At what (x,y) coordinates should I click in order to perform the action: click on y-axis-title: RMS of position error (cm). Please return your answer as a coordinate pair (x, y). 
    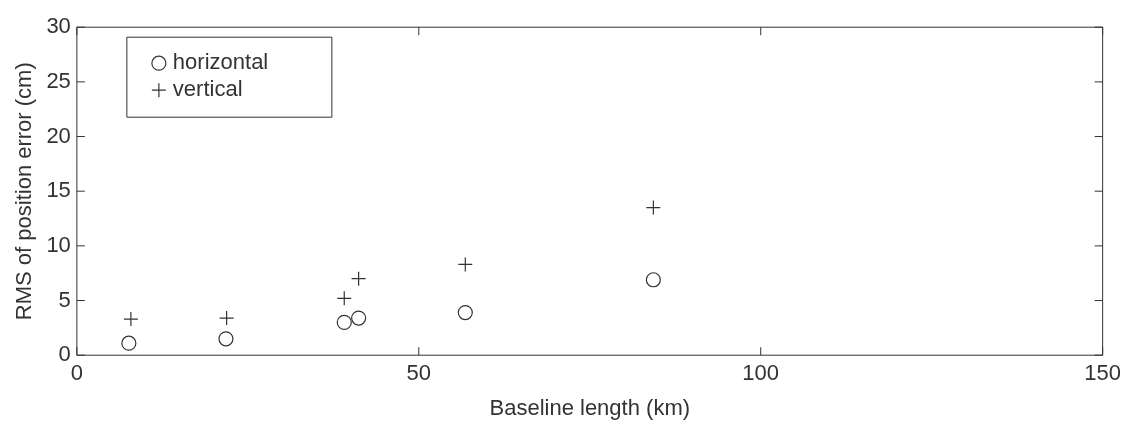
    Looking at the image, I should click on (24, 191).